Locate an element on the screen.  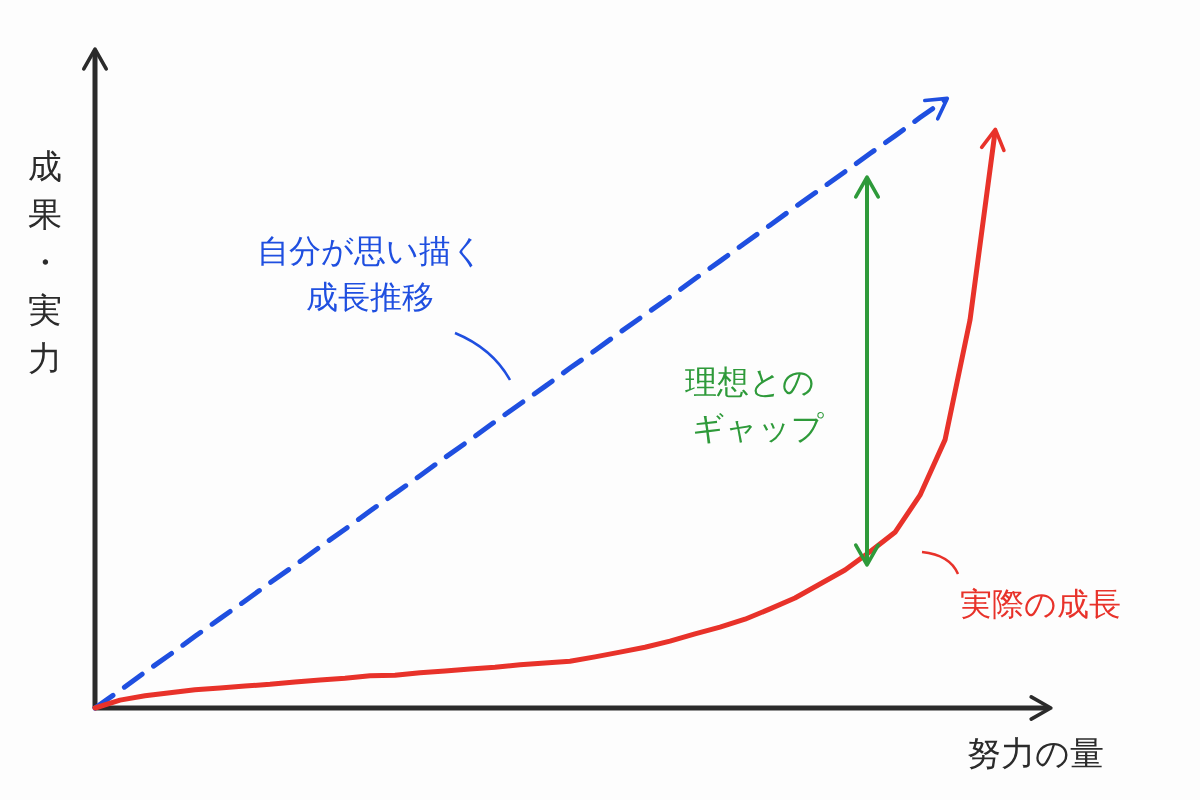
text: 自分が思い描く成長推移 is located at coordinates (370, 274).